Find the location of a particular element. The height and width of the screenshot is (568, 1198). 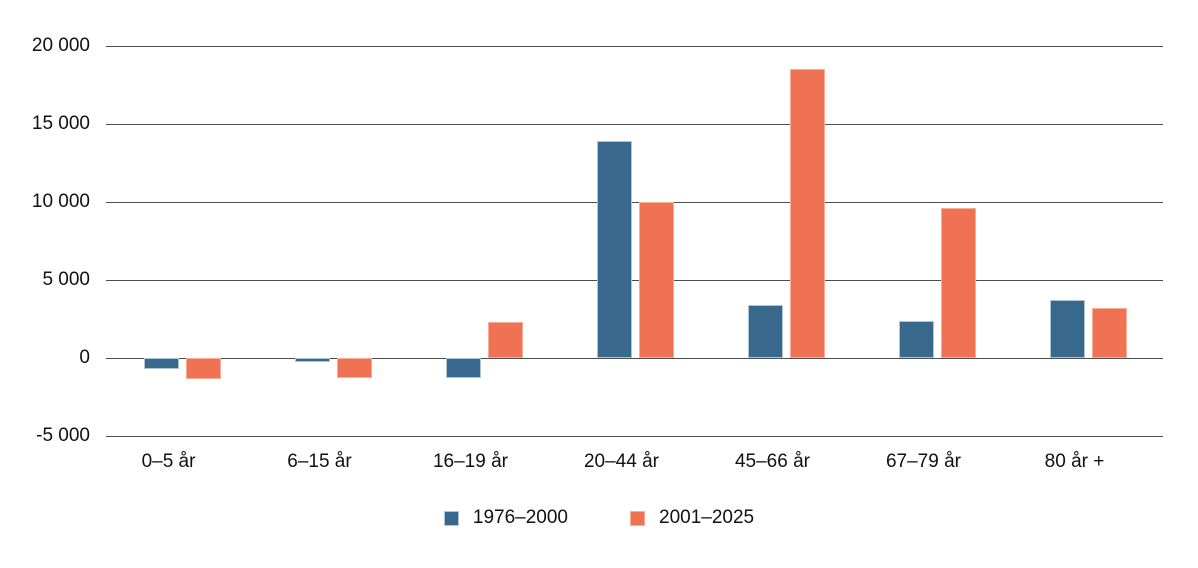

legend-item: 1976–2000 is located at coordinates (505, 518).